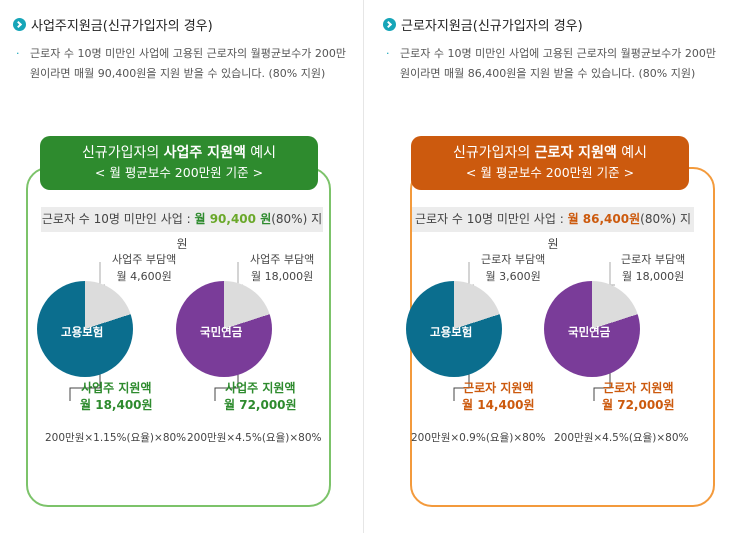 The width and height of the screenshot is (732, 533). I want to click on burden-label-employment-insurance: 근로자 부담액 월 3,600원, so click(513, 268).